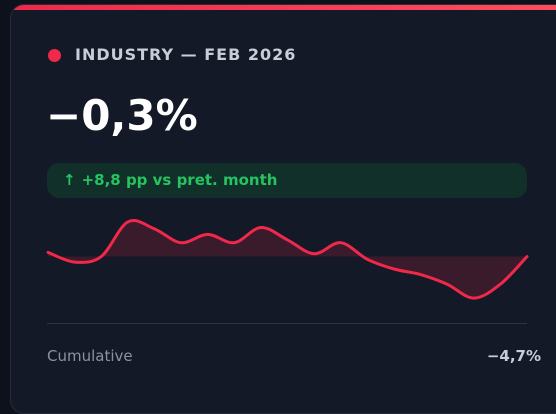 Image resolution: width=556 pixels, height=414 pixels. Describe the element at coordinates (54, 55) in the screenshot. I see `status-dot` at that location.